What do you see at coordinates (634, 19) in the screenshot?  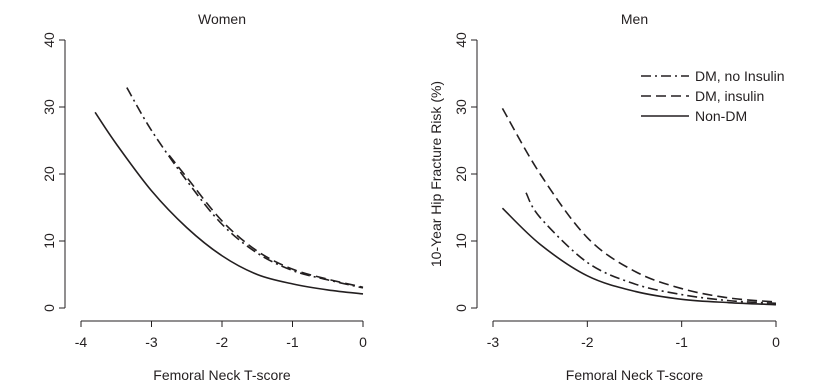 I see `panel-title: Men` at bounding box center [634, 19].